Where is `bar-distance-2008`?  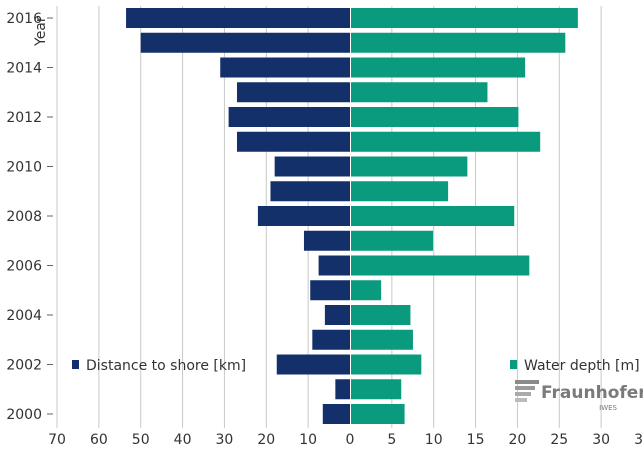
bar-distance-2008 is located at coordinates (303, 216).